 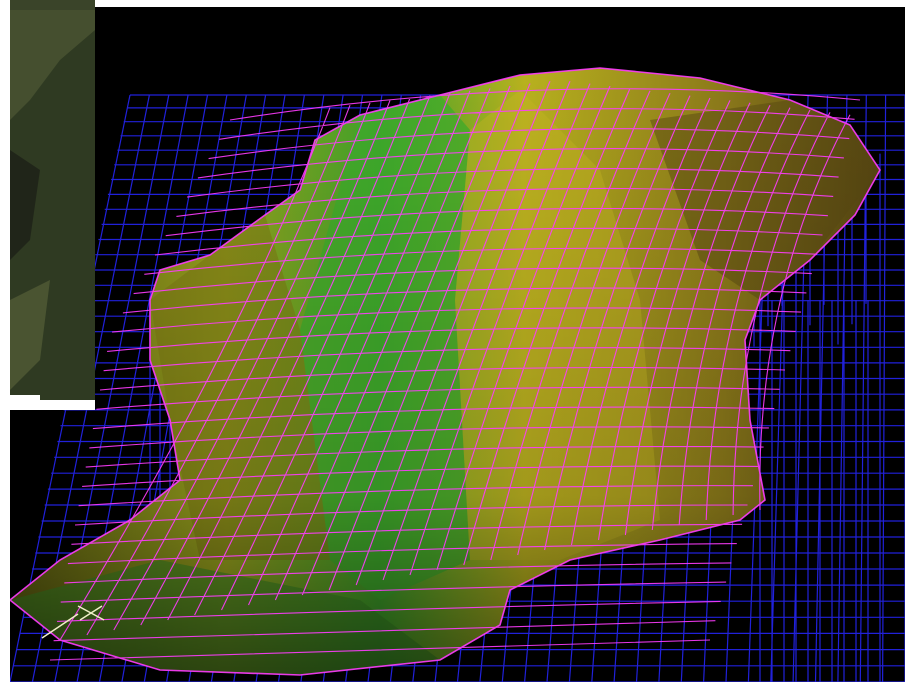 I want to click on photo-inset, so click(x=47, y=205).